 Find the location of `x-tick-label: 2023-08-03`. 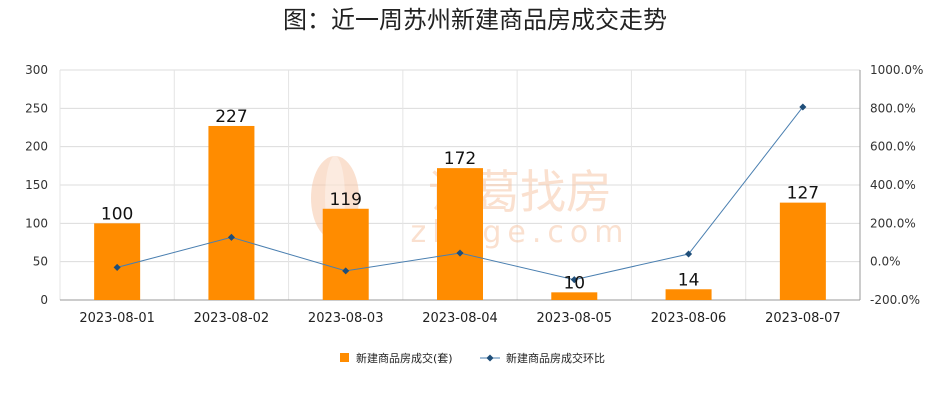

x-tick-label: 2023-08-03 is located at coordinates (346, 318).